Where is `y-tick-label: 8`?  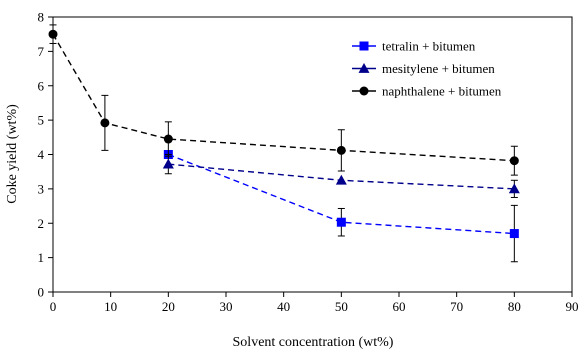 y-tick-label: 8 is located at coordinates (41, 17).